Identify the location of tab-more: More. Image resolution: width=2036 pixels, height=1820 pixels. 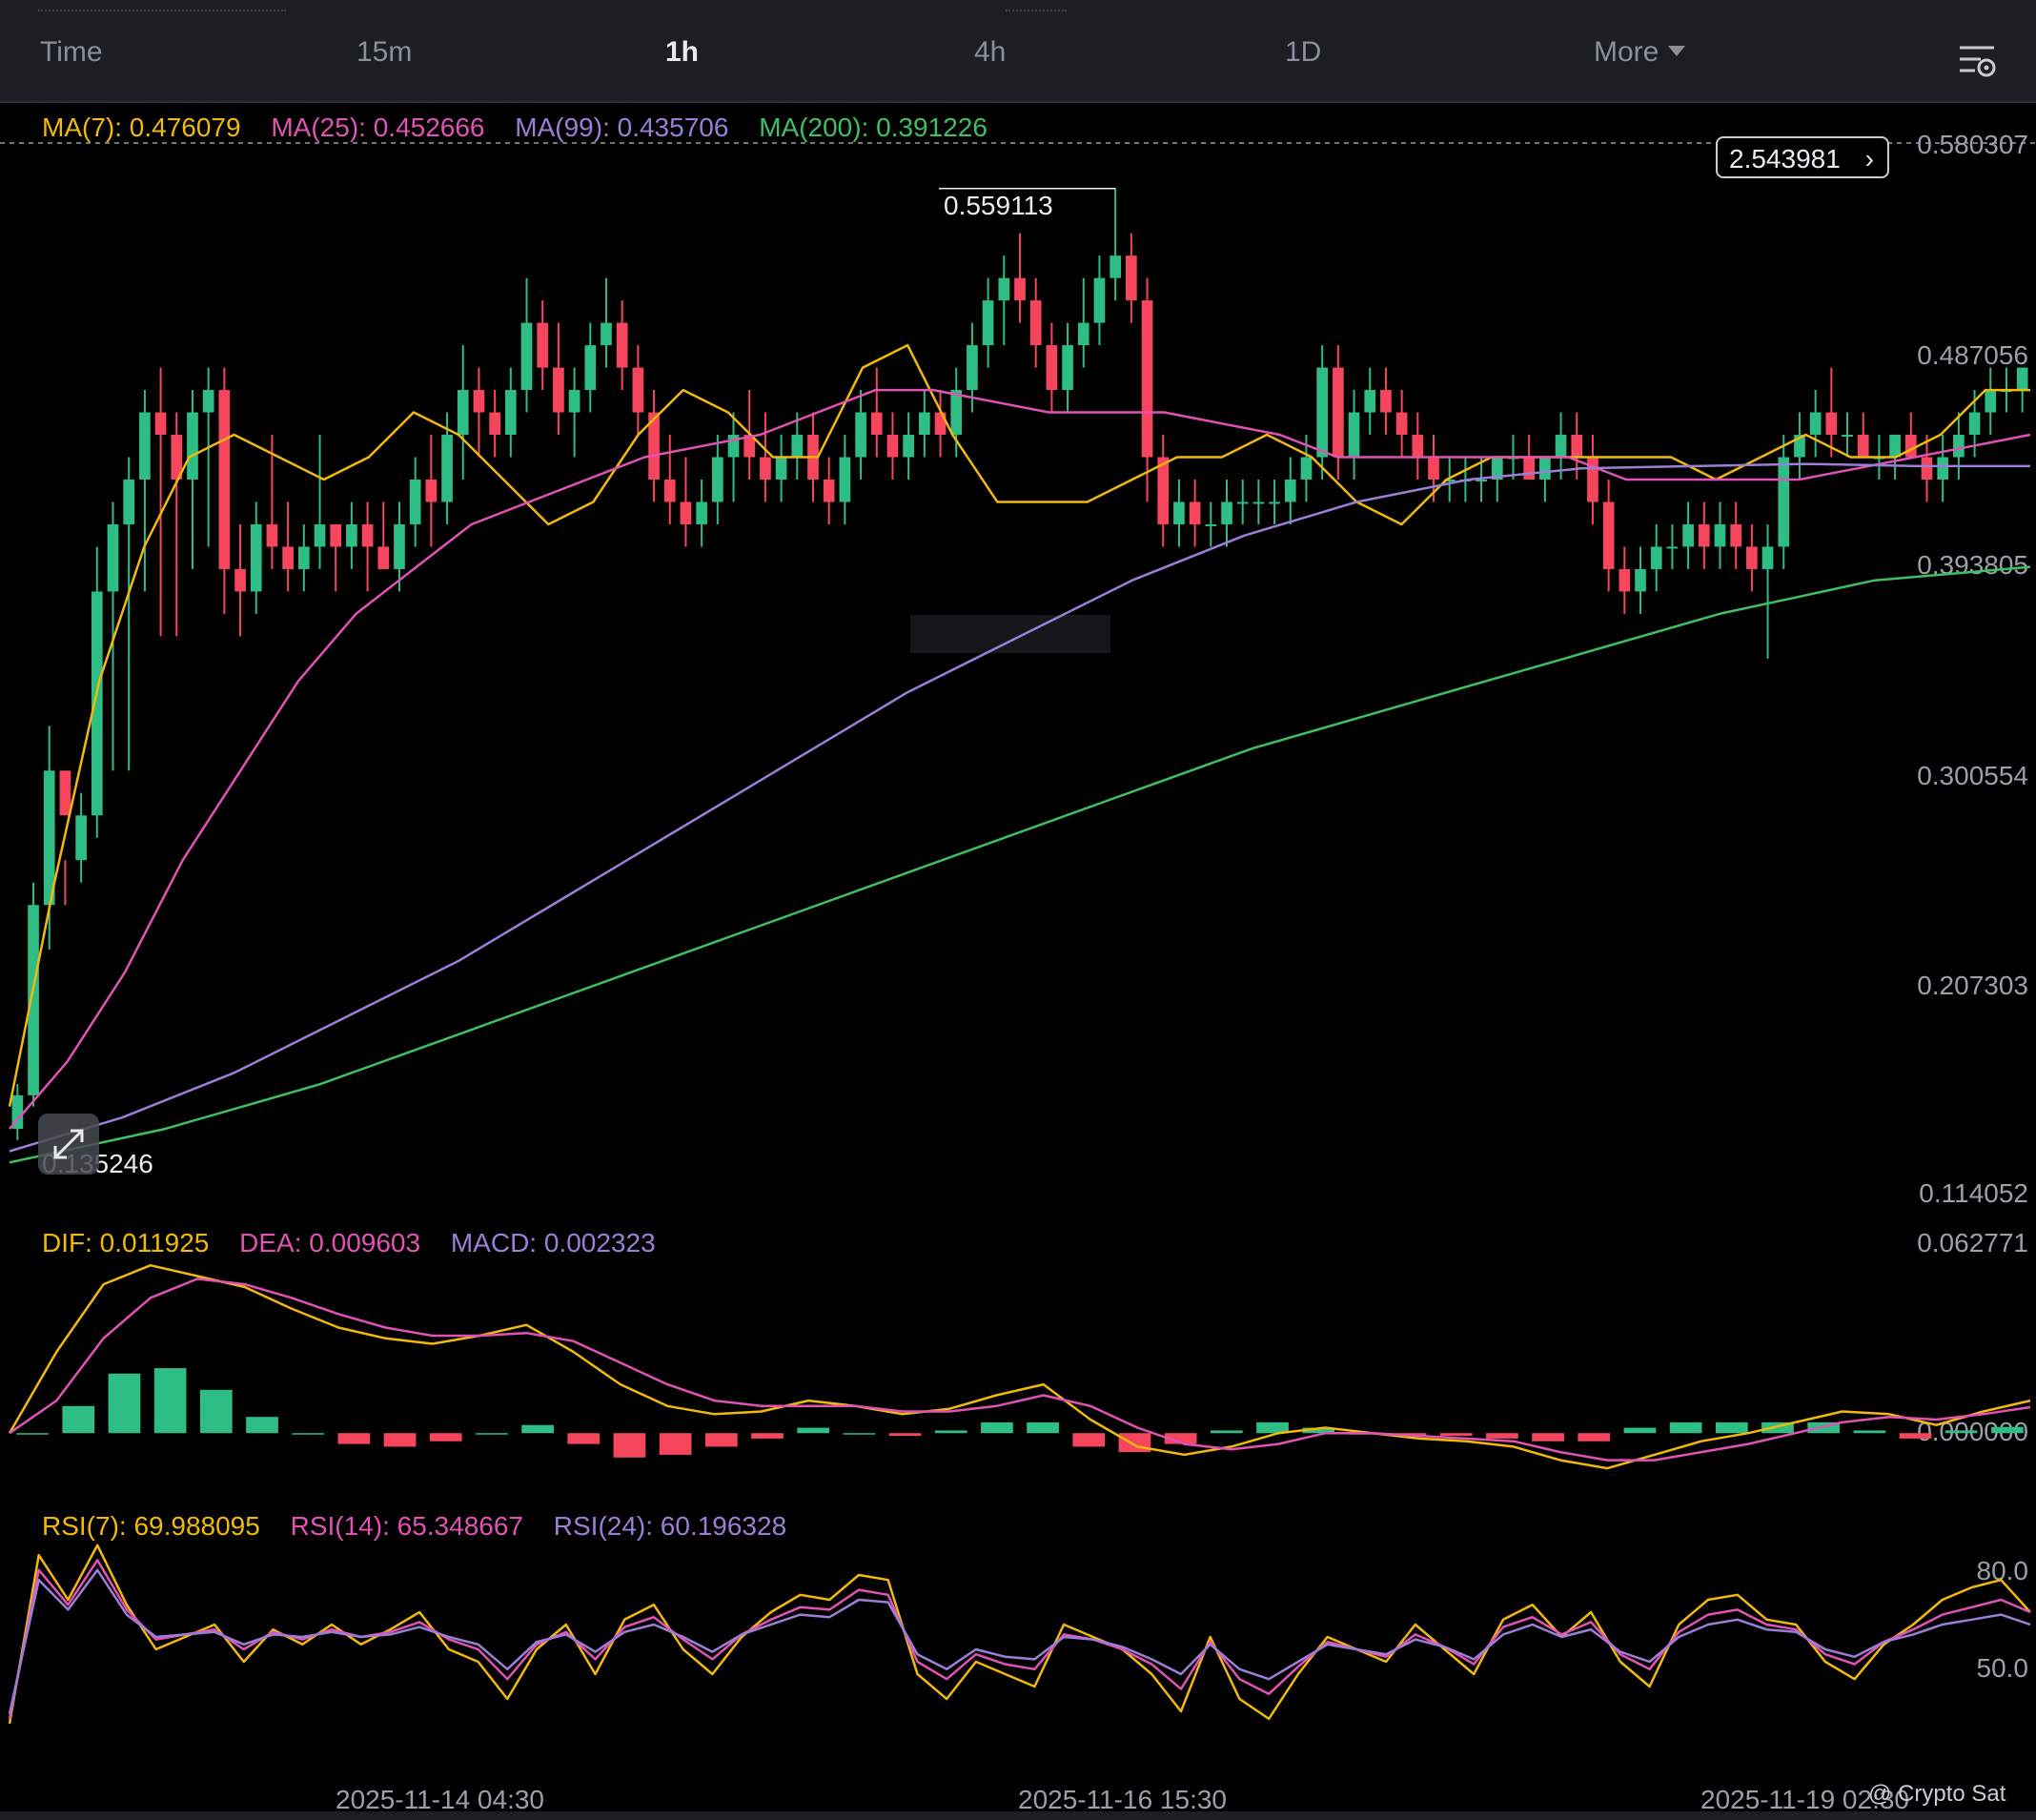
(1640, 52).